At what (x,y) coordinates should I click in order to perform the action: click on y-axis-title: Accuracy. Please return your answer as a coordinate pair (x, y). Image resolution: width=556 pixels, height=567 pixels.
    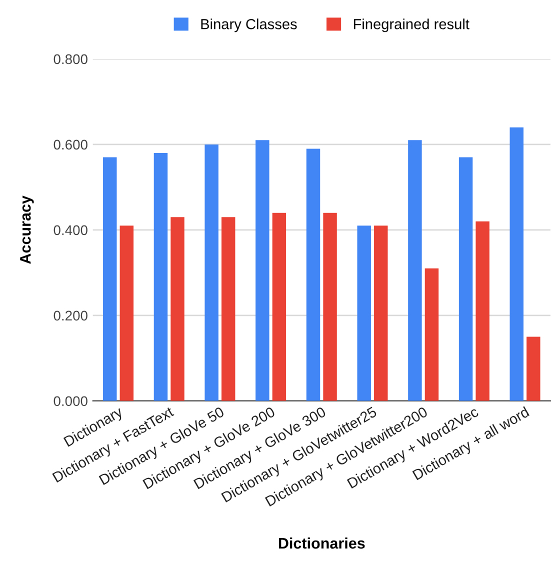
    Looking at the image, I should click on (27, 230).